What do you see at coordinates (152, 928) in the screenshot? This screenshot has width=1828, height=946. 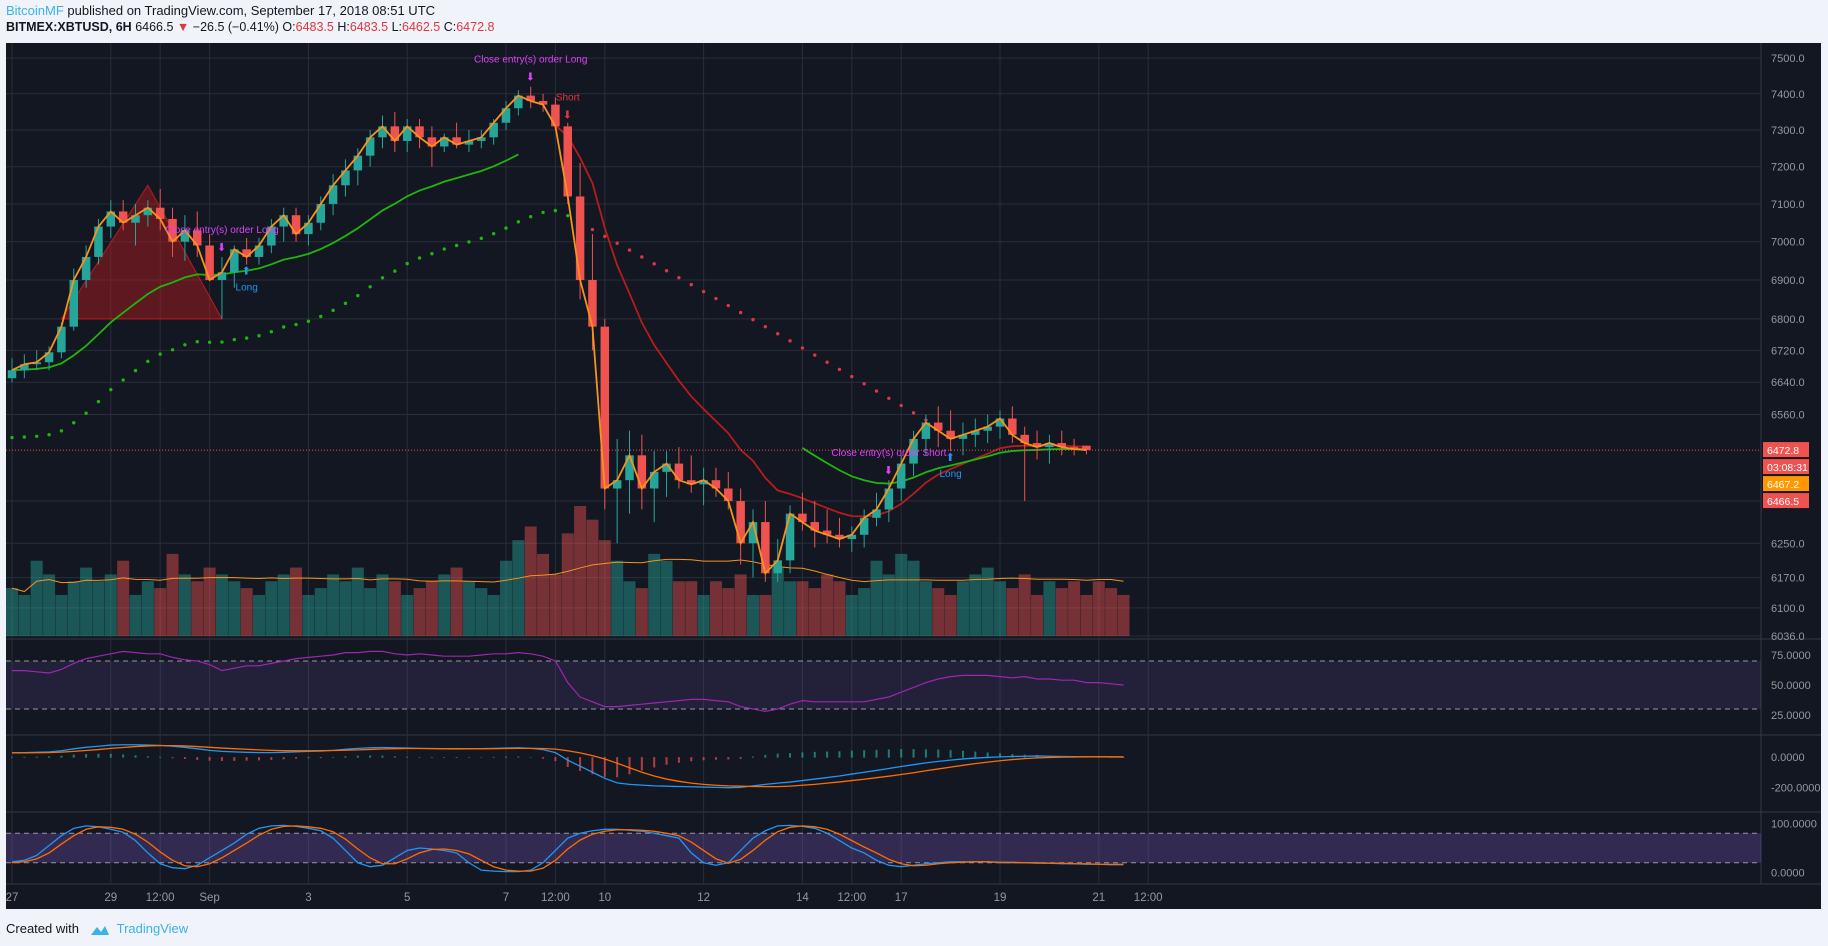 I see `tradingview-brand-link: TradingView` at bounding box center [152, 928].